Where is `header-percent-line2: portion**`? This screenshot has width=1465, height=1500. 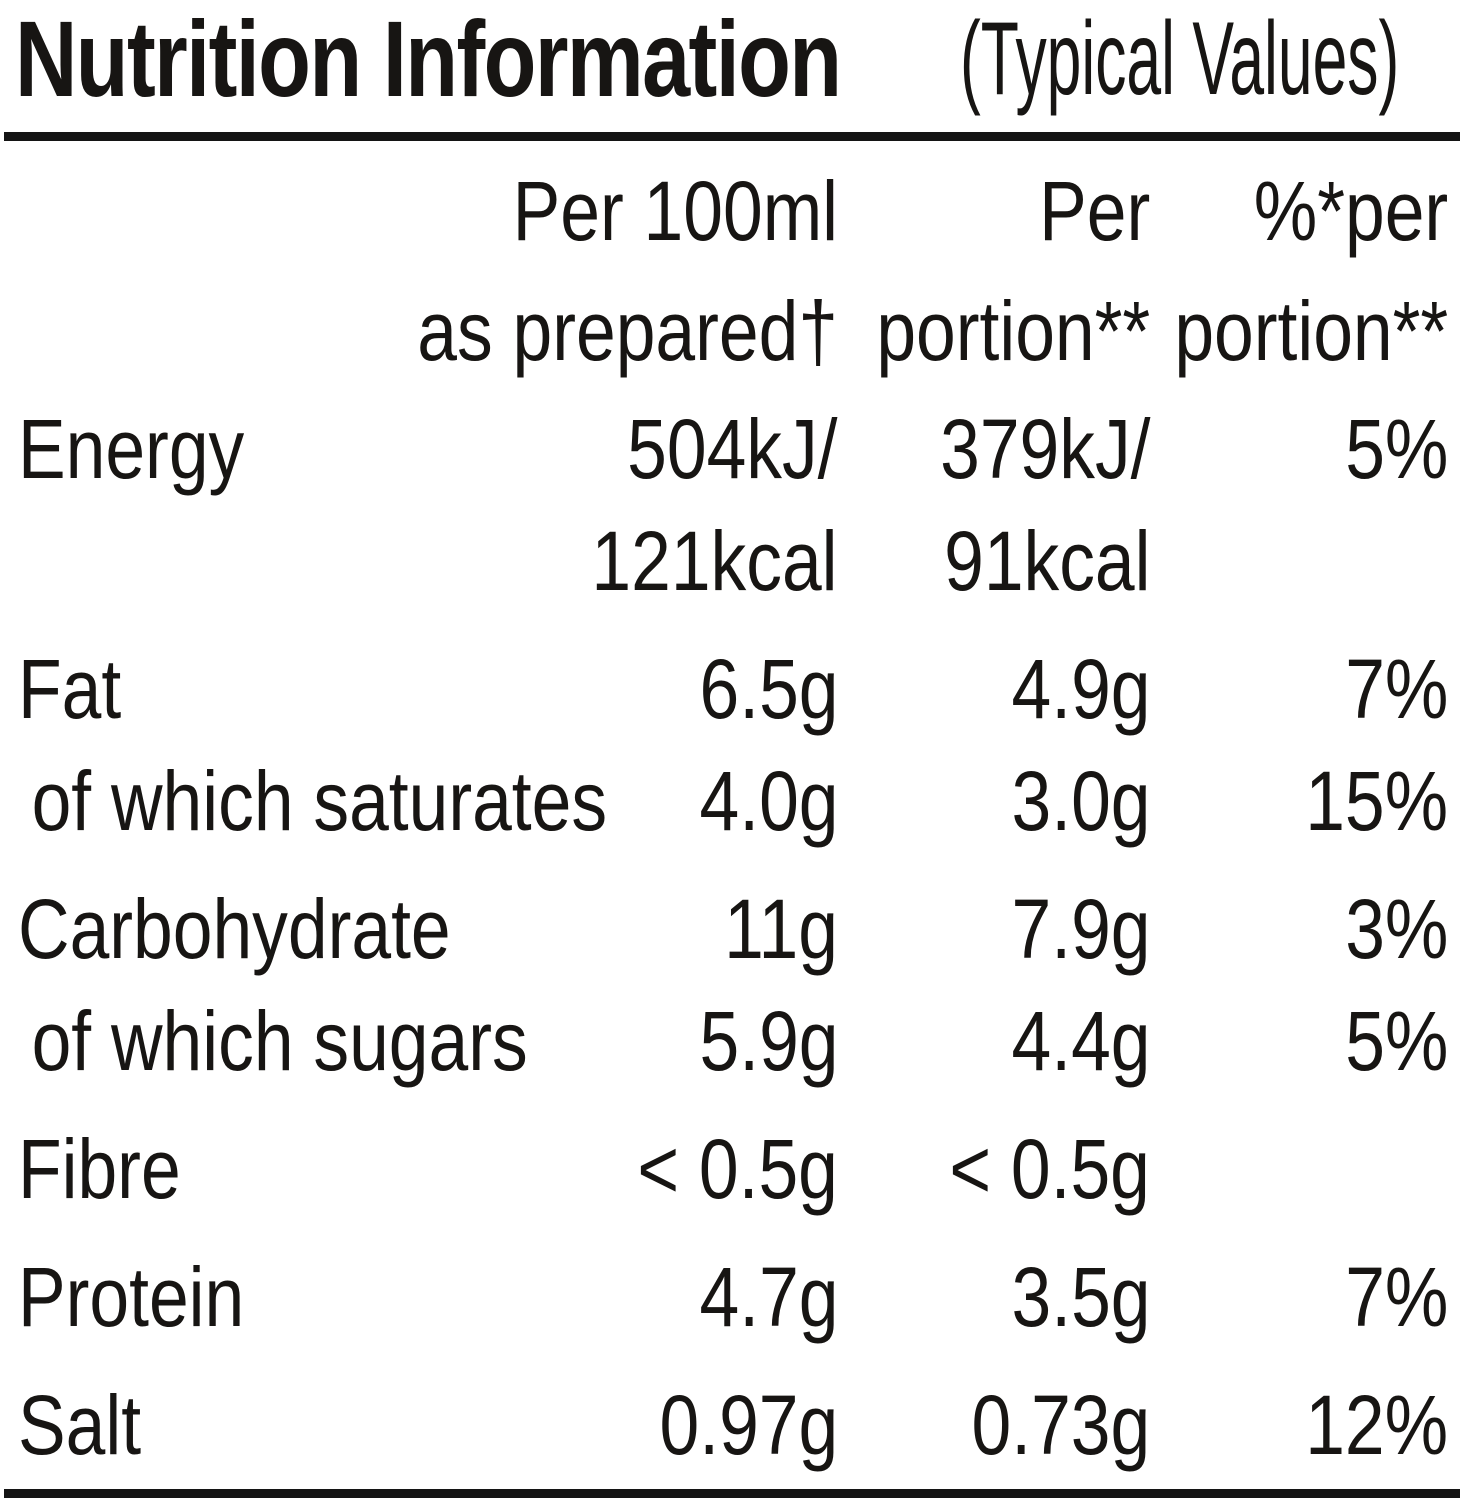 header-percent-line2: portion** is located at coordinates (1311, 331).